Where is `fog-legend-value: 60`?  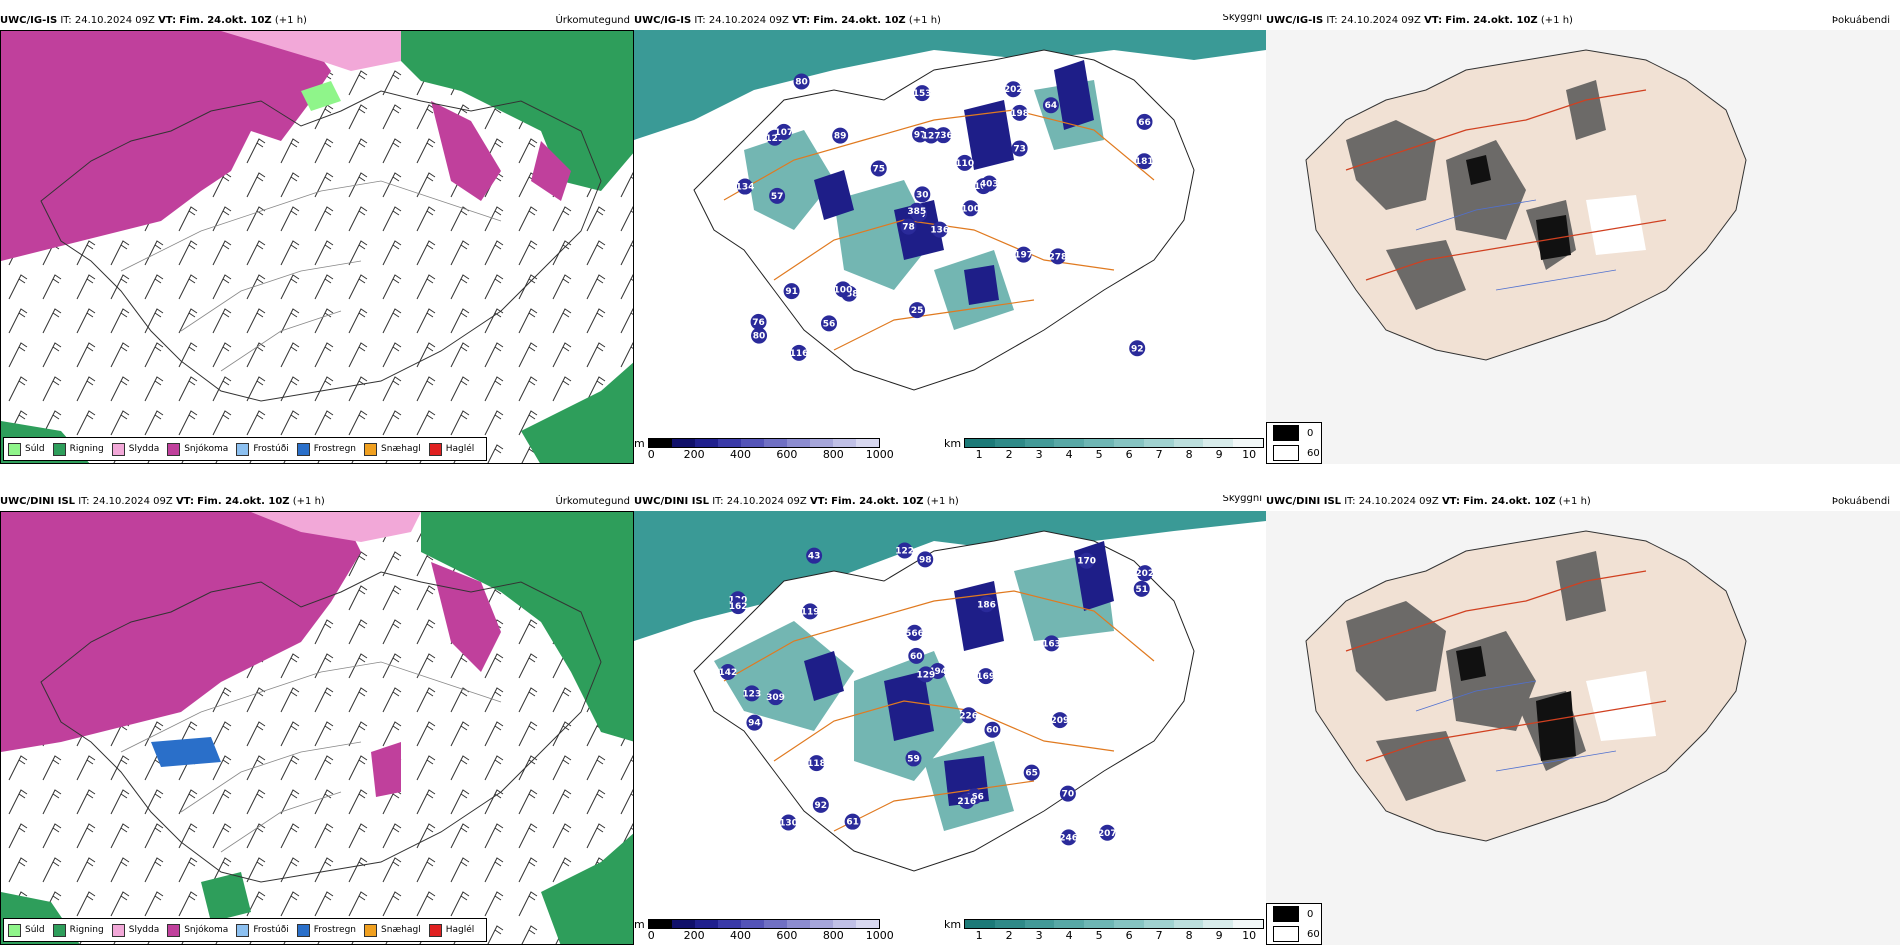 fog-legend-value: 60 is located at coordinates (1313, 934).